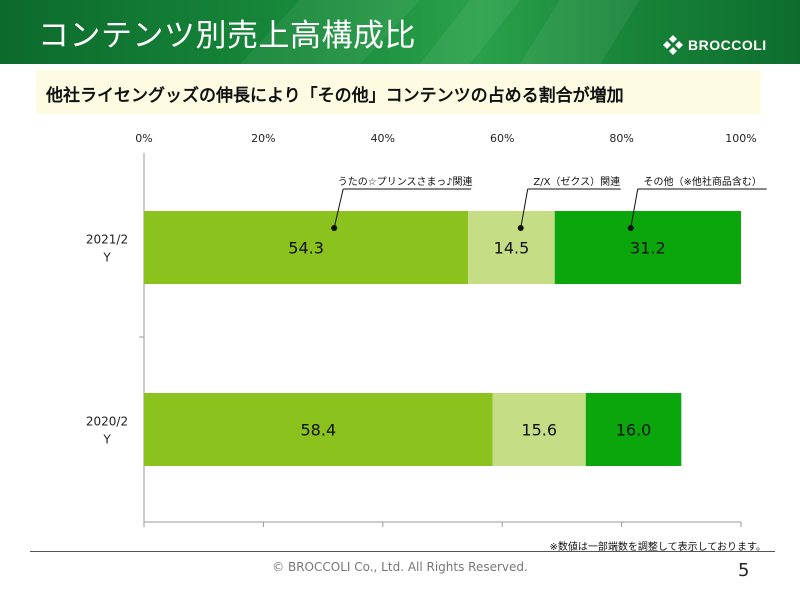 This screenshot has height=600, width=800. Describe the element at coordinates (405, 181) in the screenshot. I see `series-name: うたの☆プリンスさまっ♪関連` at that location.